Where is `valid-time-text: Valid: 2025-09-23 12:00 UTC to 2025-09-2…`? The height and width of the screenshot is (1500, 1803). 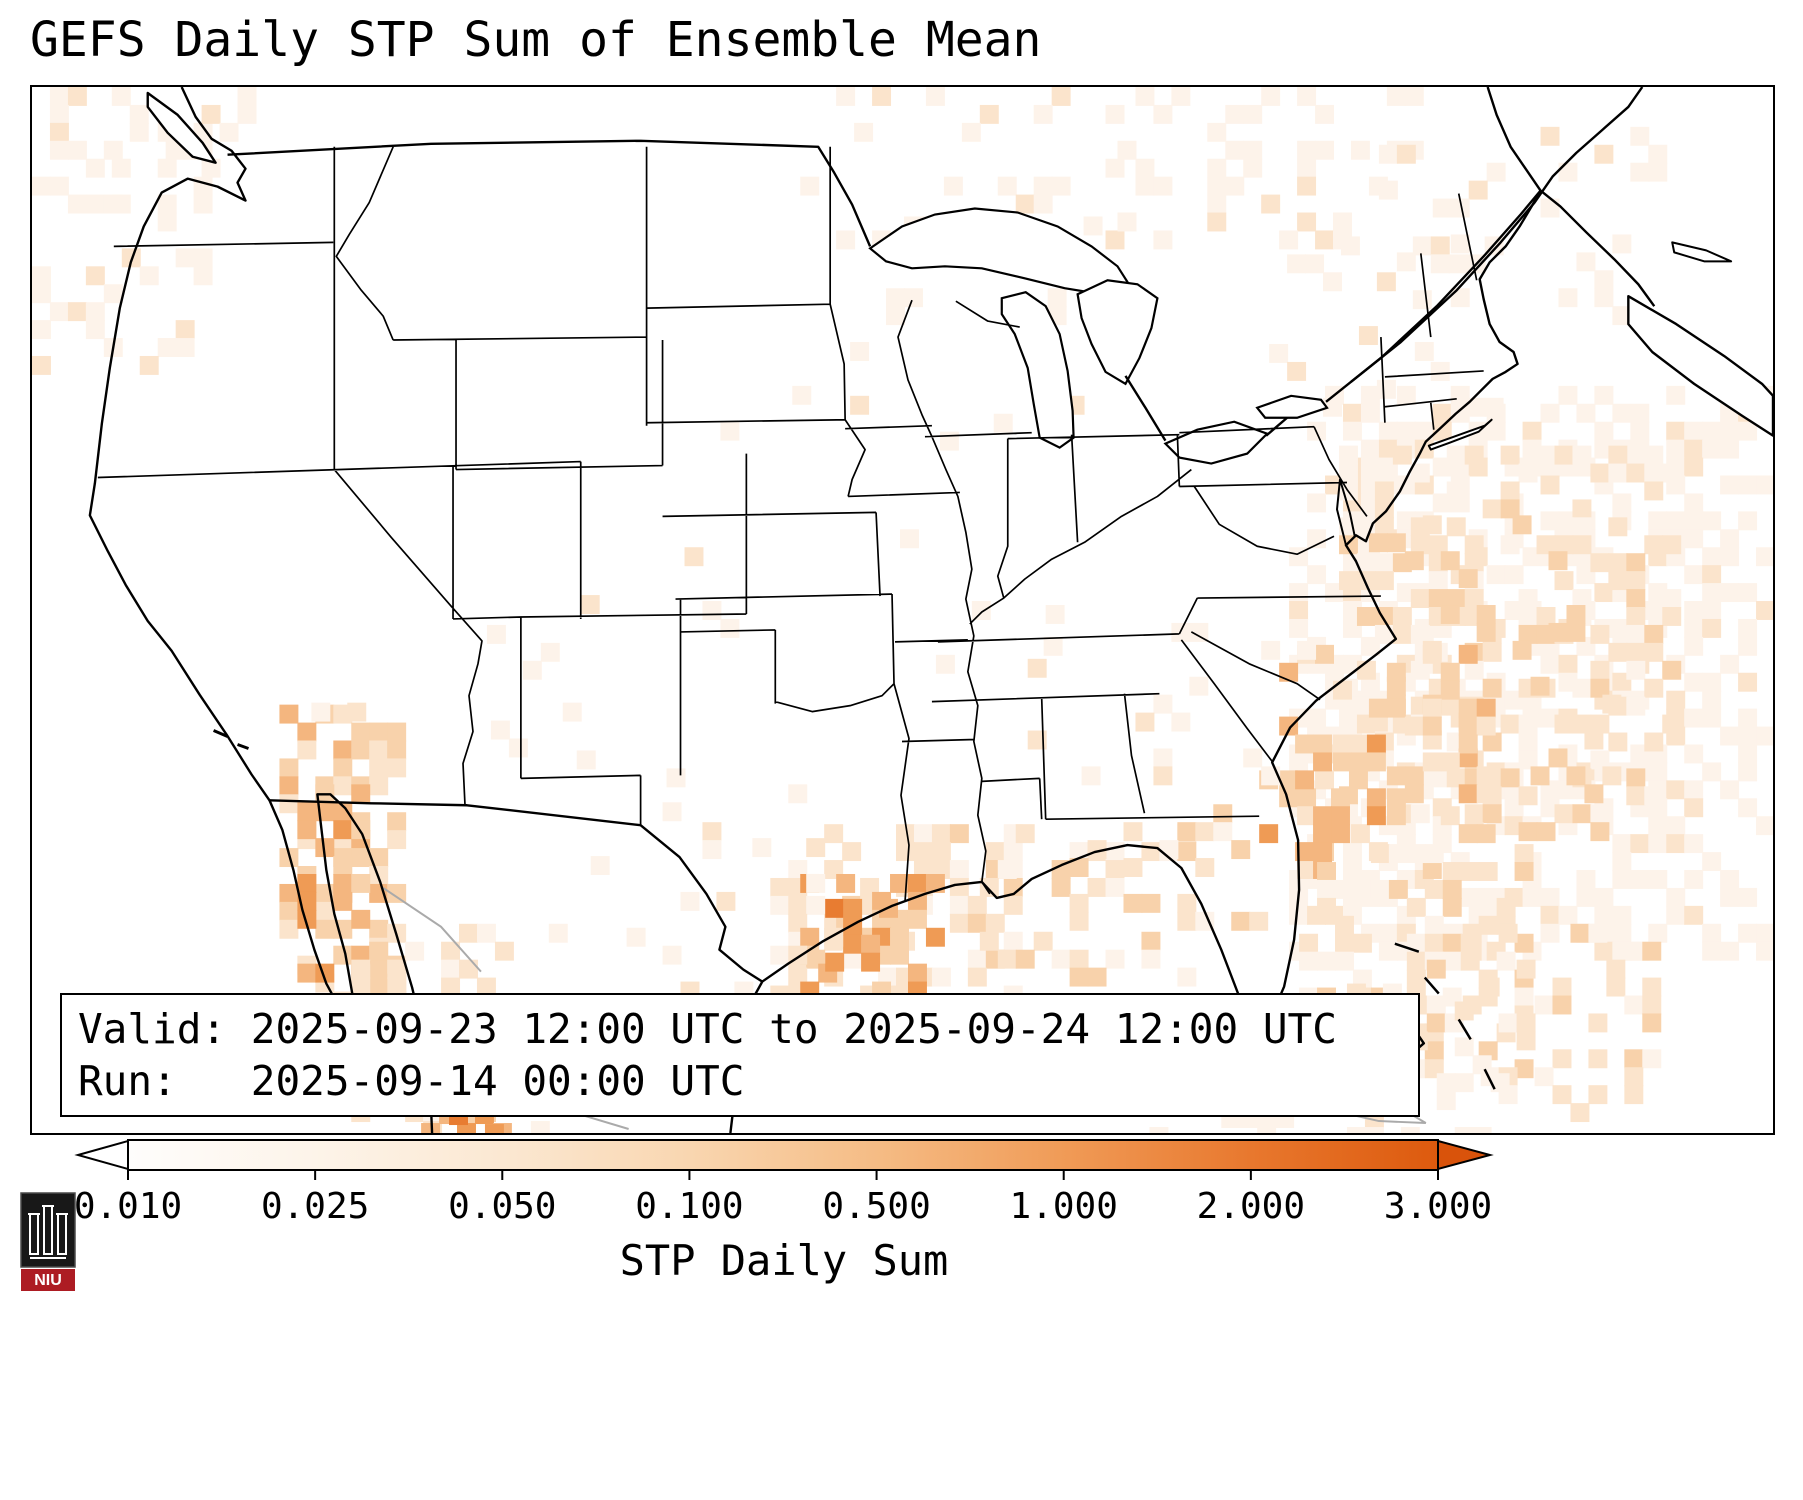 valid-time-text: Valid: 2025-09-23 12:00 UTC to 2025-09-2… is located at coordinates (707, 1029).